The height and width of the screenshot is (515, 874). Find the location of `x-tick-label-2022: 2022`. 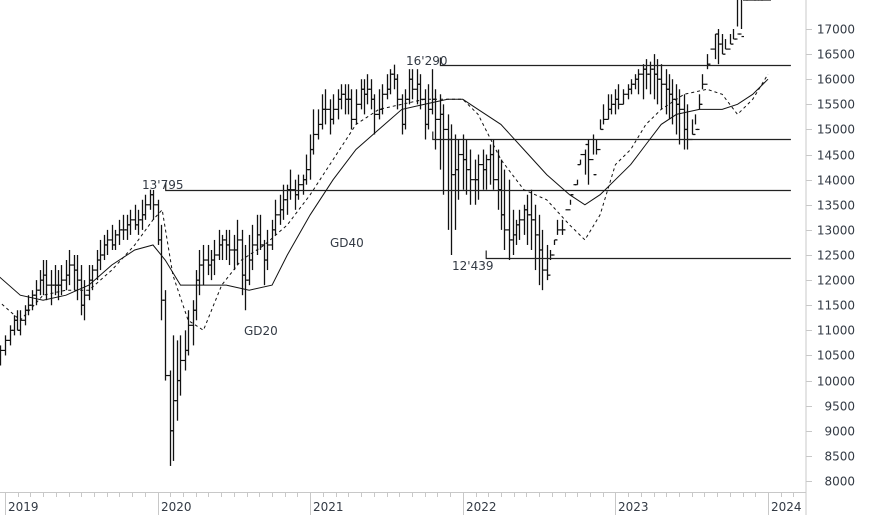

x-tick-label-2022: 2022 is located at coordinates (481, 507).